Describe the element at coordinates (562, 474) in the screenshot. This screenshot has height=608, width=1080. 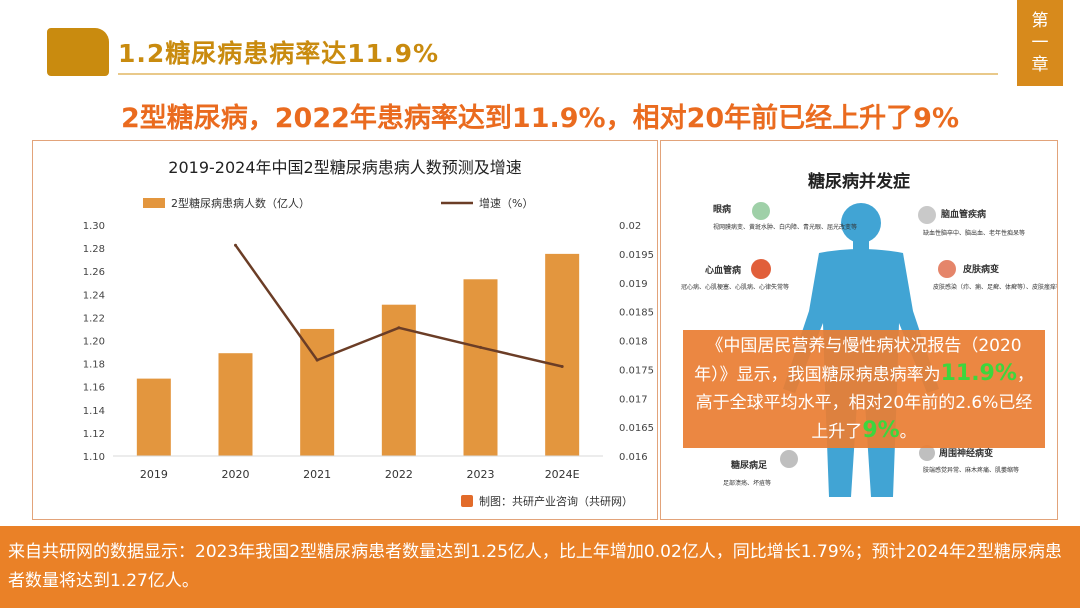
I see `x-tick-label: 2024E` at that location.